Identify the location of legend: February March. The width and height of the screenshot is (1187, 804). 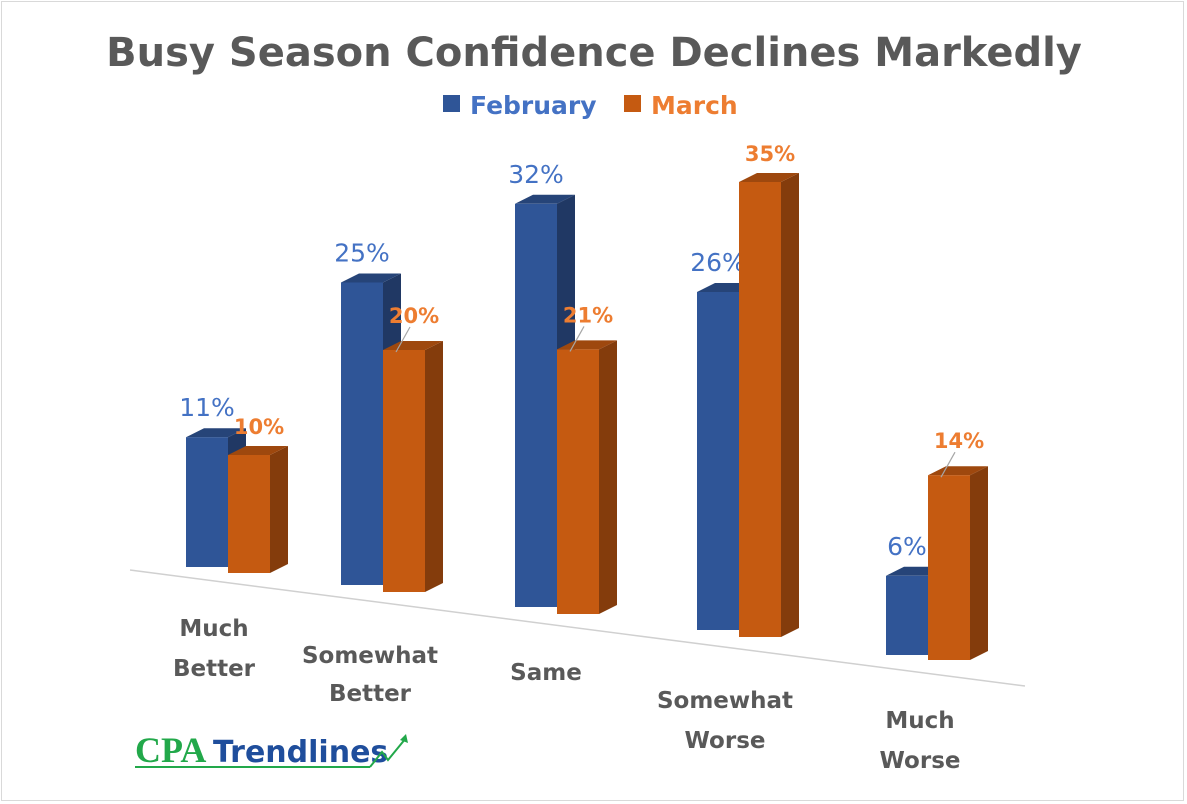
(590, 105).